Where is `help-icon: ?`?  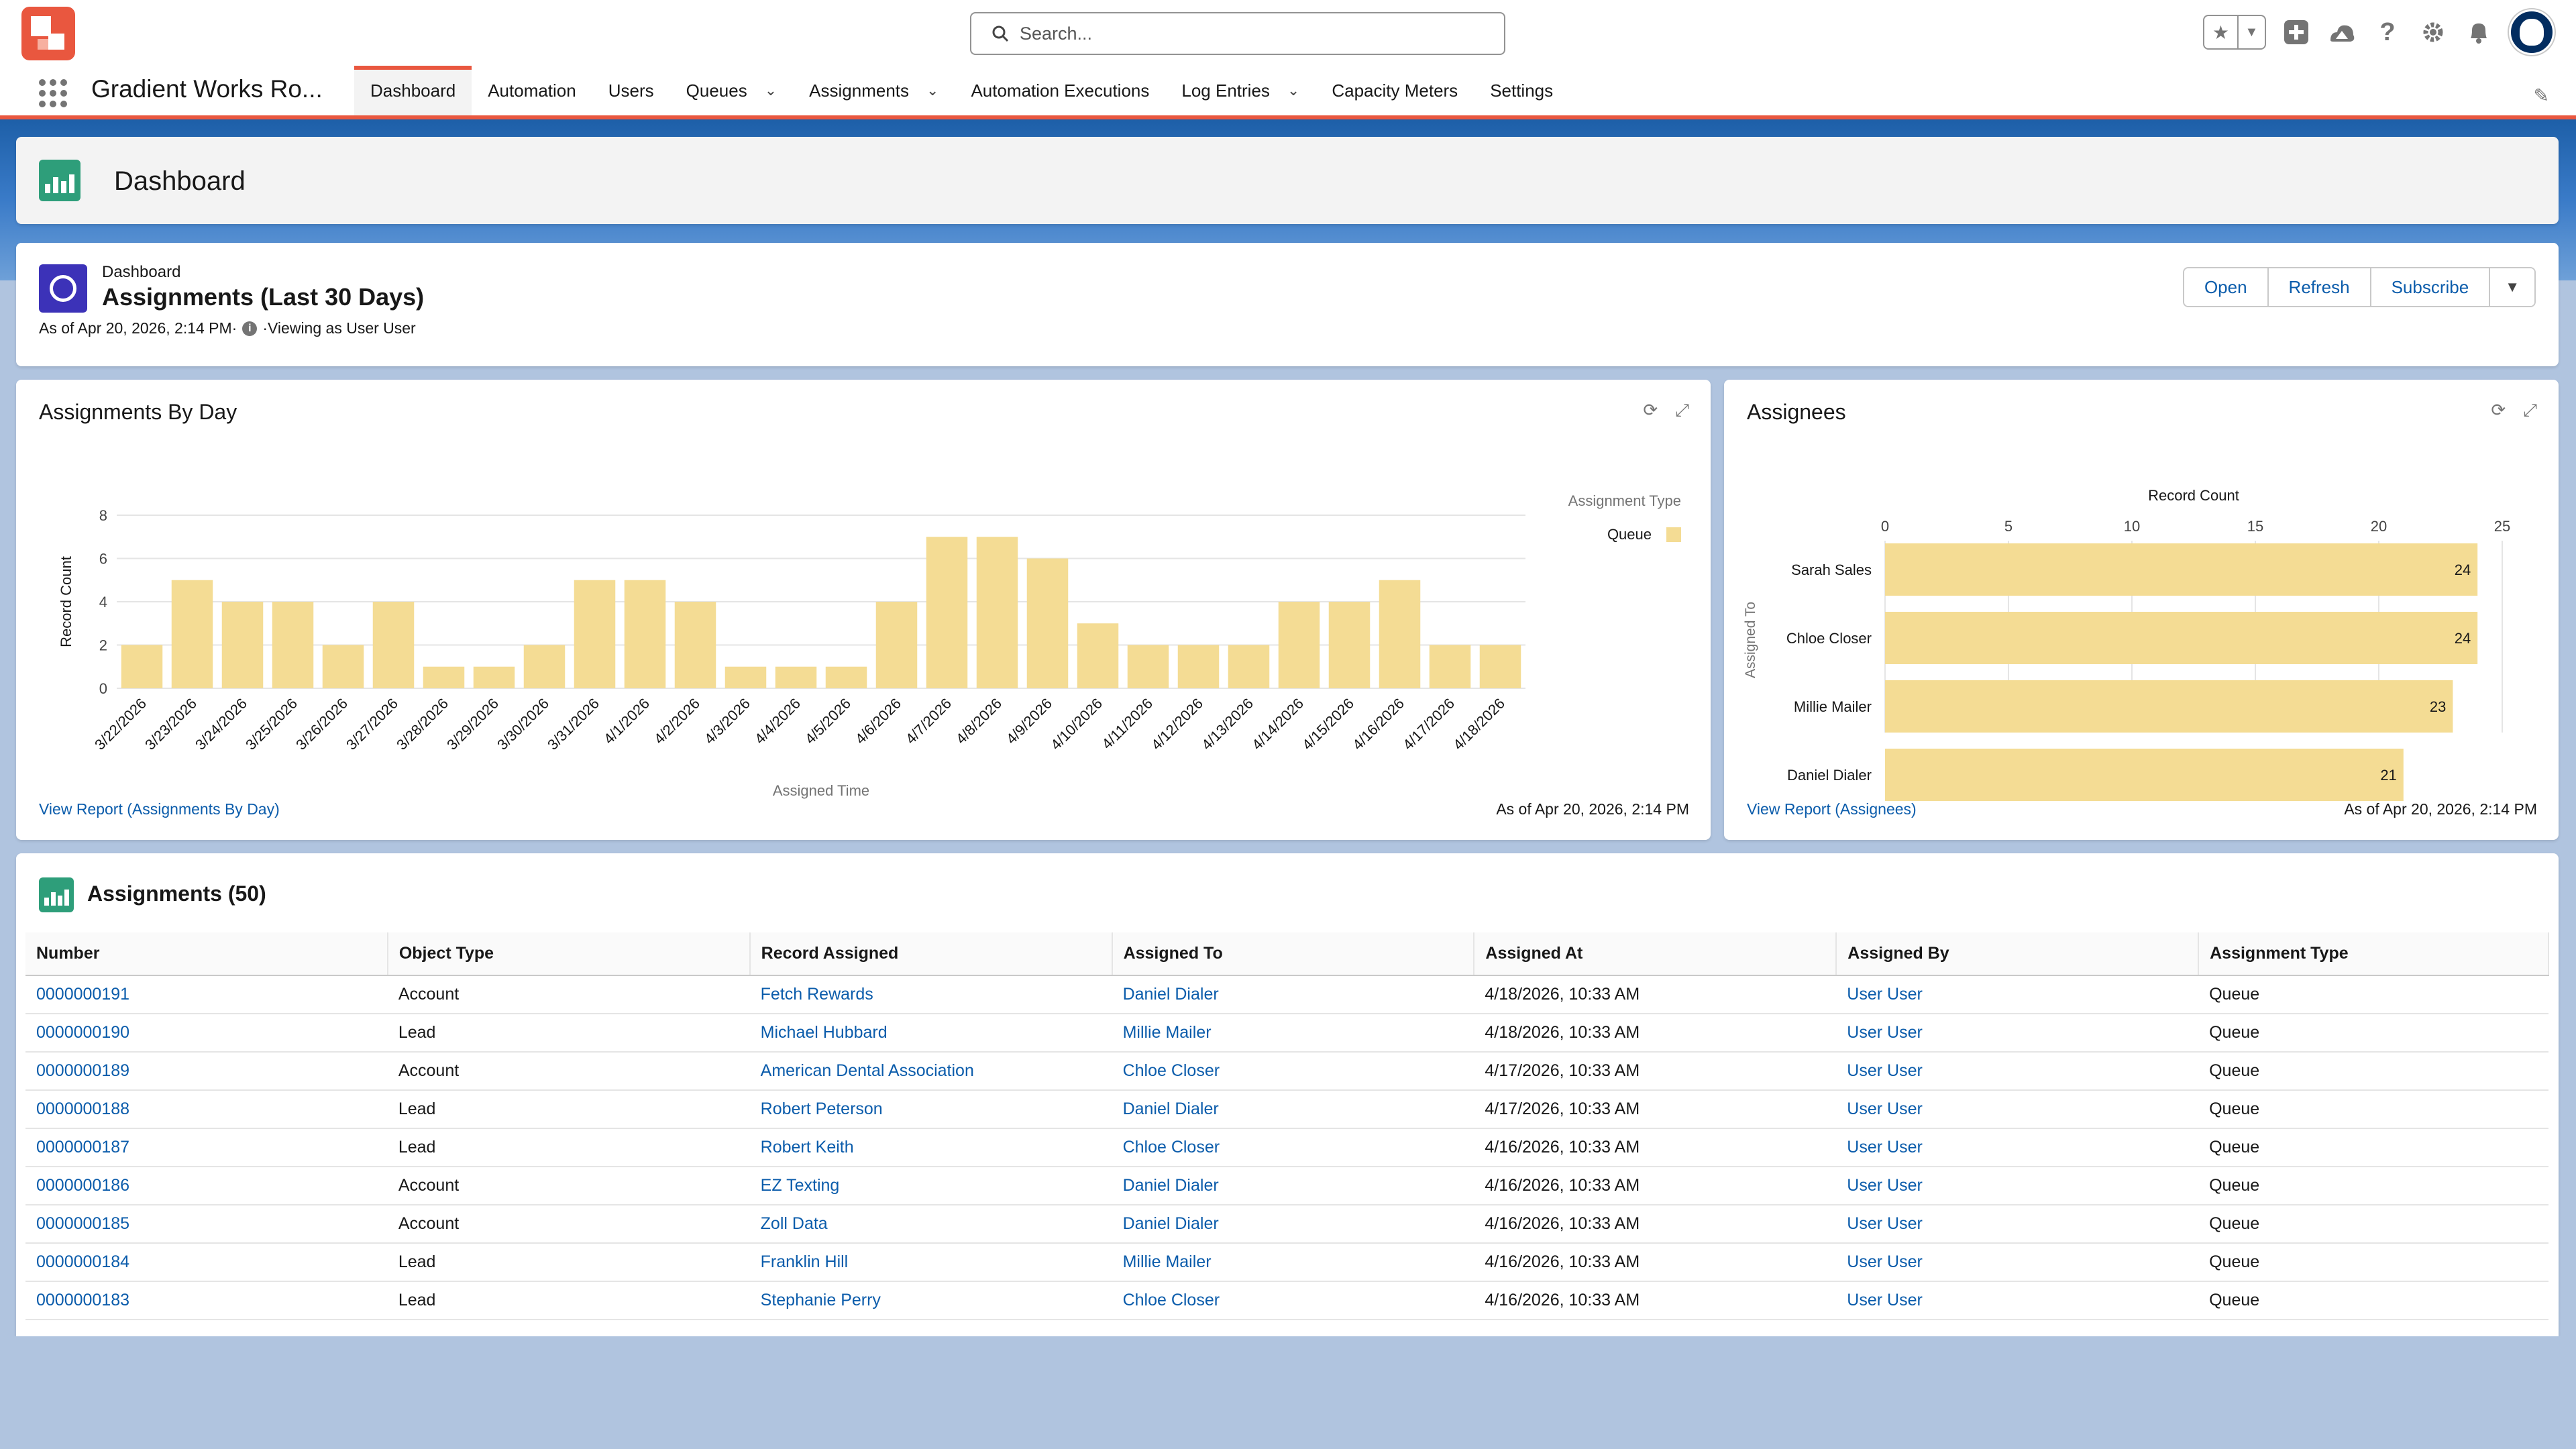 help-icon: ? is located at coordinates (2387, 31).